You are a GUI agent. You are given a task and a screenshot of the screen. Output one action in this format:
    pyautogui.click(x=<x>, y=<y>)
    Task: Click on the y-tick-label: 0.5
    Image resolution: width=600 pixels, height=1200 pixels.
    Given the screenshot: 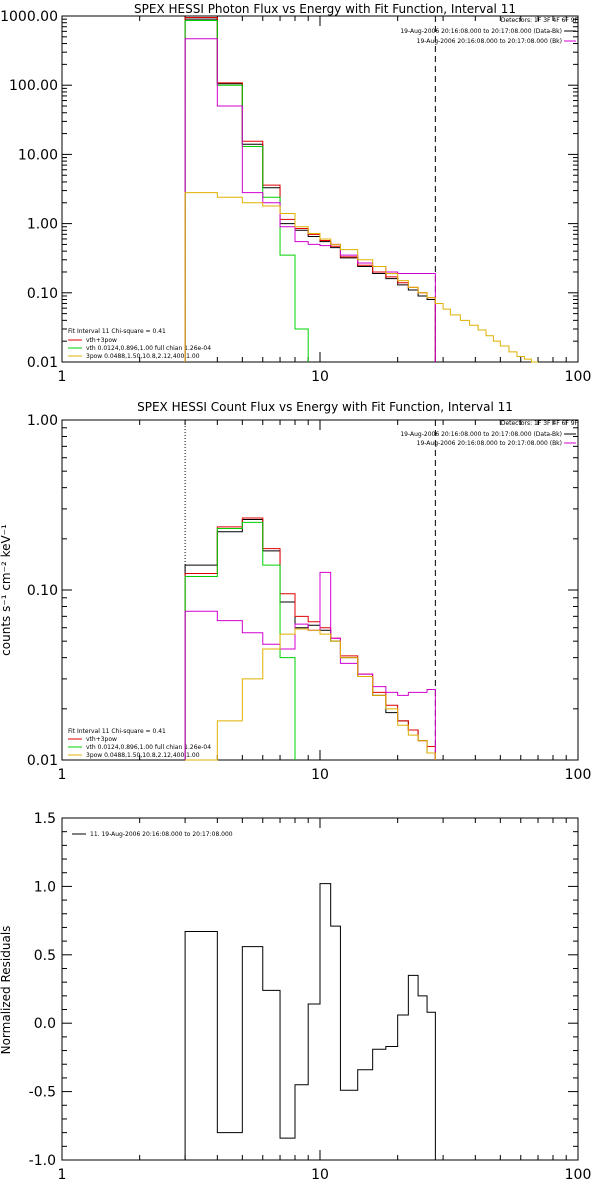 What is the action you would take?
    pyautogui.click(x=45, y=956)
    